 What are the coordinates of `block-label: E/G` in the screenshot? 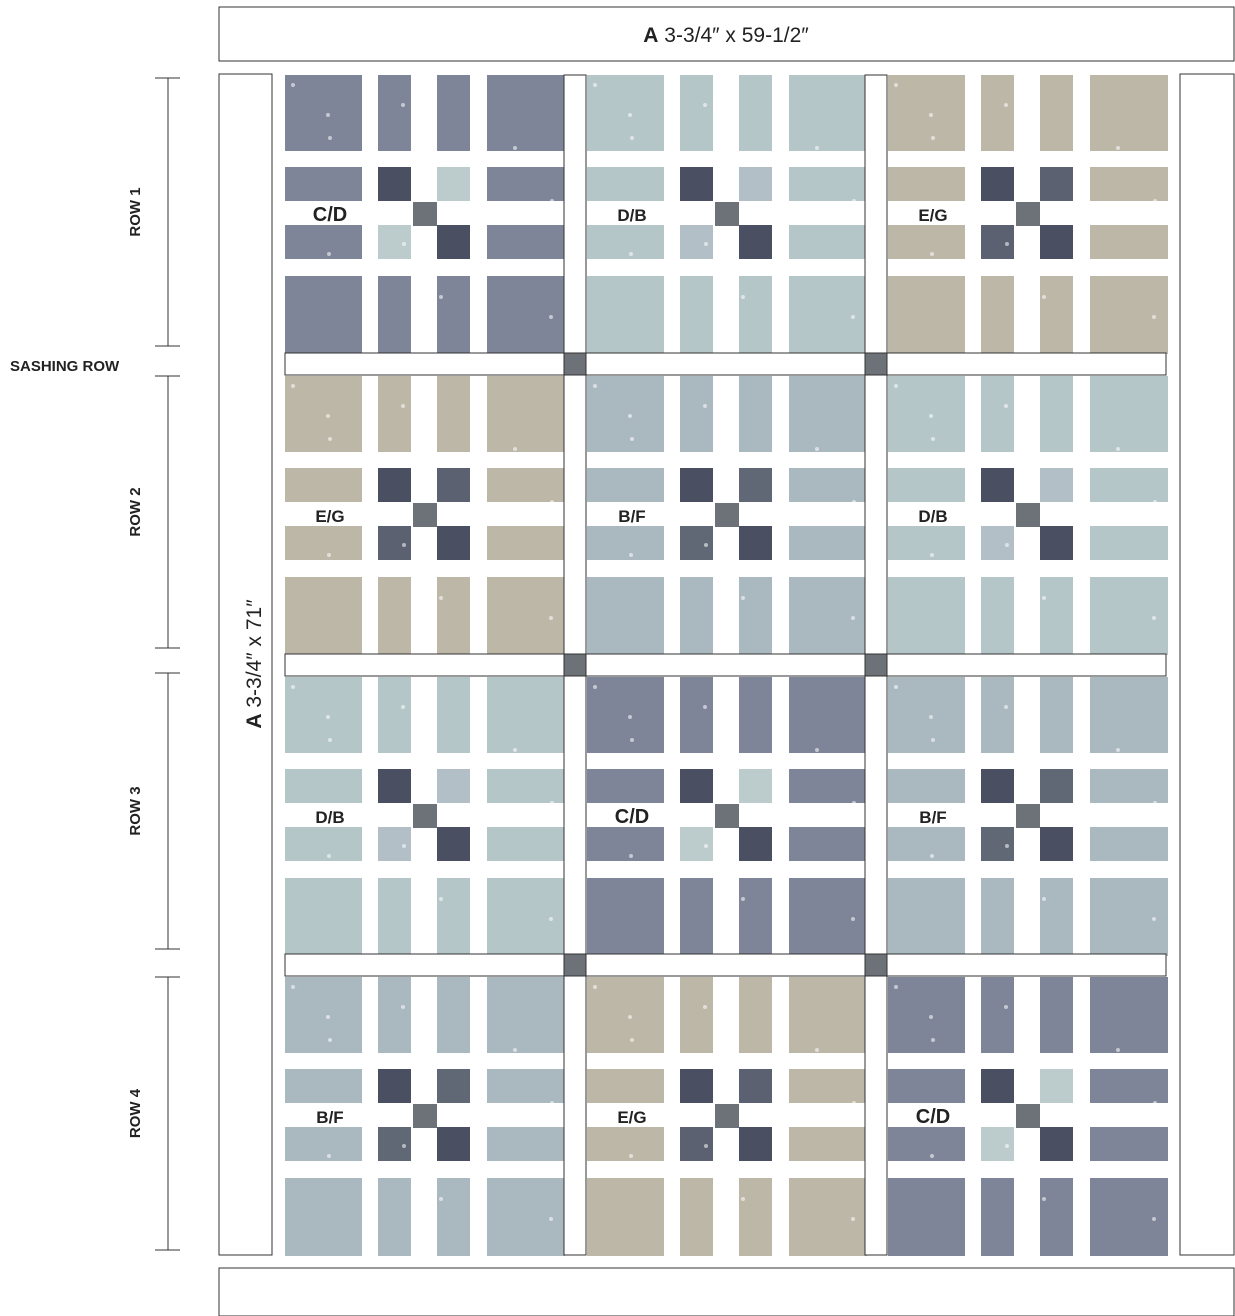 It's located at (932, 215).